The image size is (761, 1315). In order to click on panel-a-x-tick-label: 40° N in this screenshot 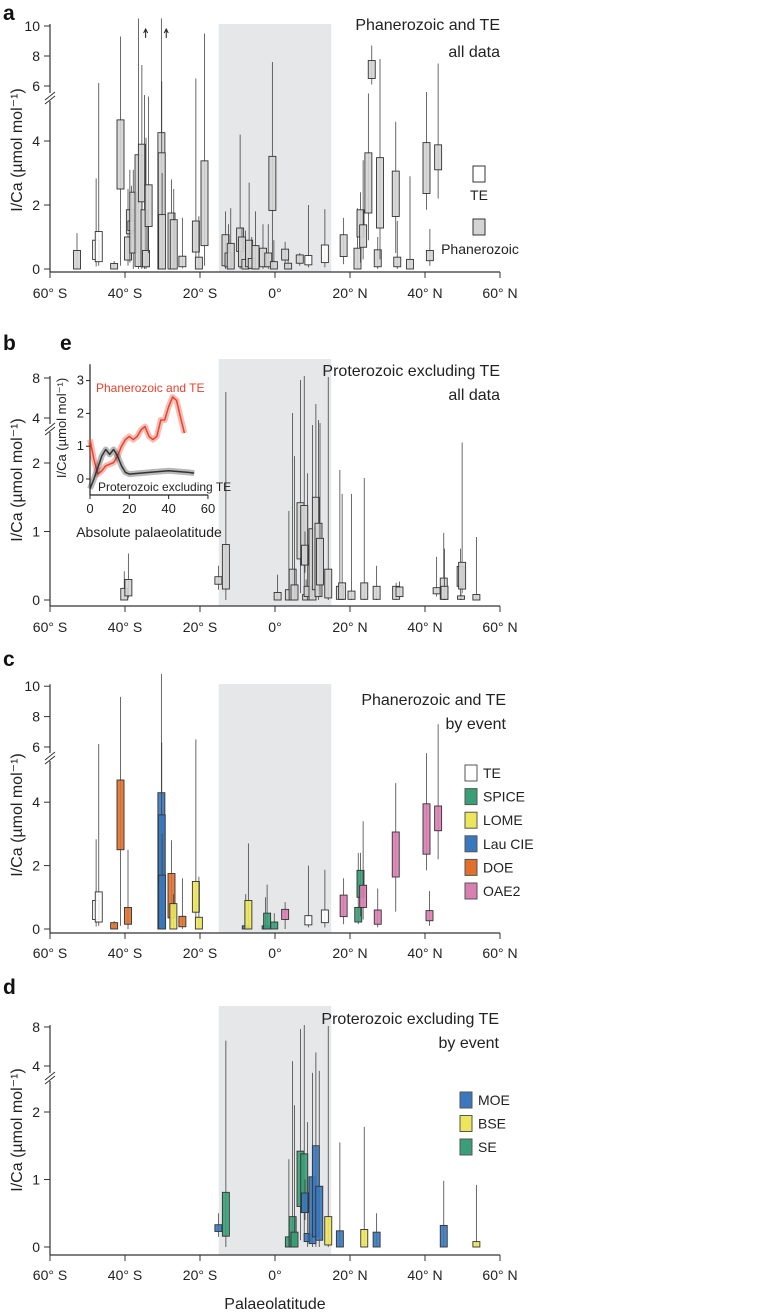, I will do `click(424, 293)`.